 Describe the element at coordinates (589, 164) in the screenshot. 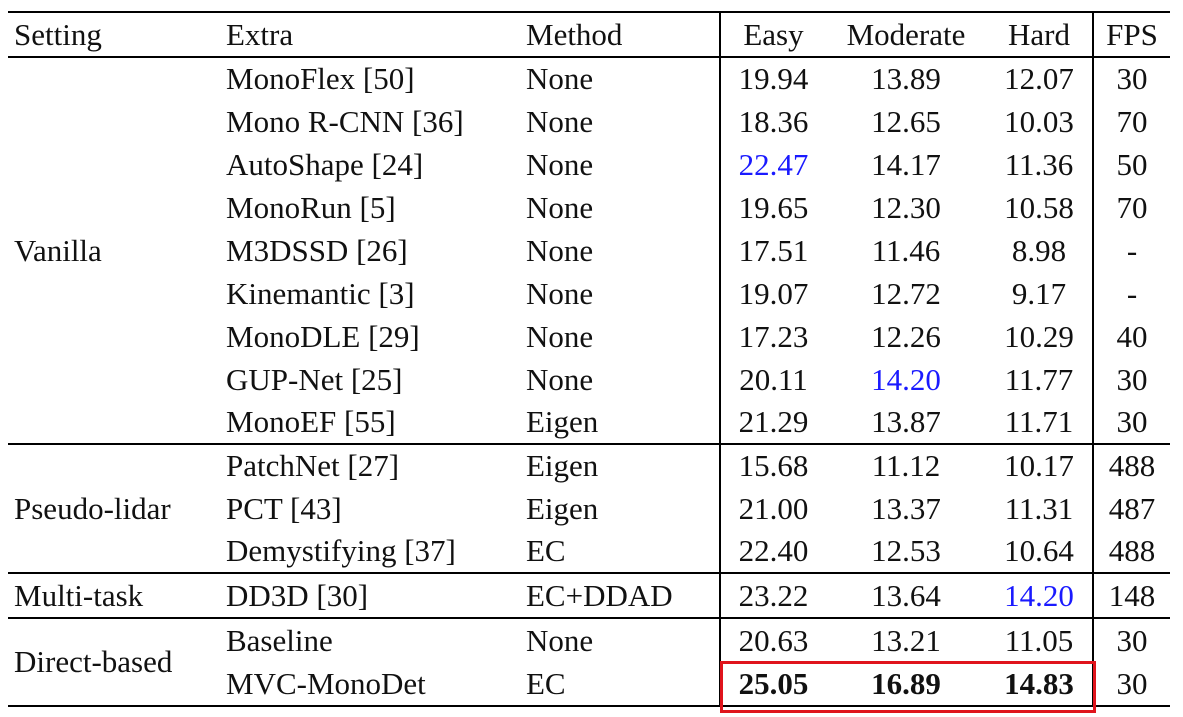

I see `table-row: AutoShape [24] None 22.47 14.17 11.36 50` at that location.